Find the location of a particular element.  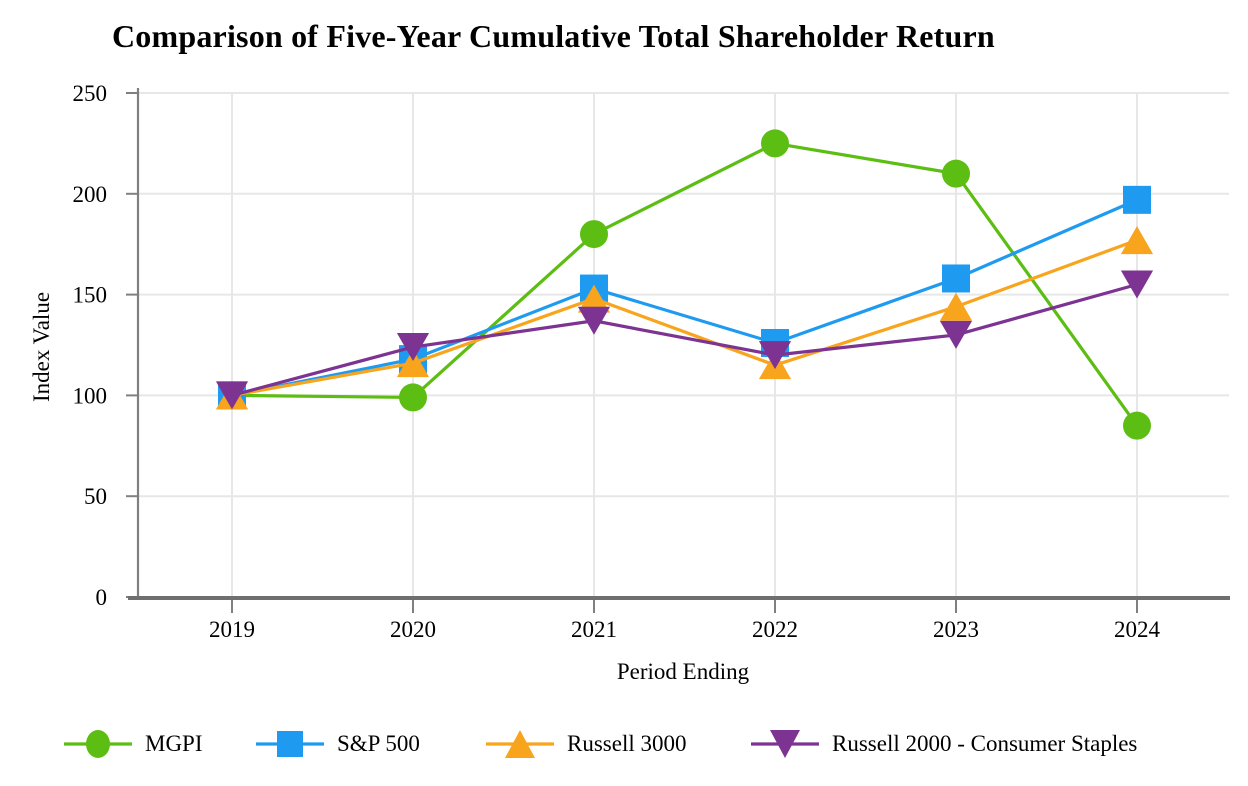

series-marker-russell-2000-consumer-staples-2020 is located at coordinates (413, 347).